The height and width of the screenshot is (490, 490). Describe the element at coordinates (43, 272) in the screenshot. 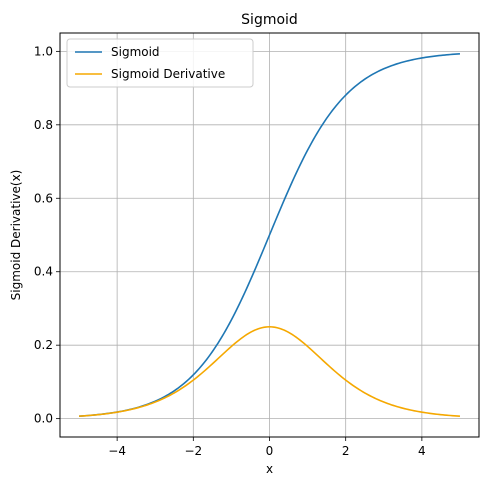

I see `y-tick-label: 0.4` at that location.